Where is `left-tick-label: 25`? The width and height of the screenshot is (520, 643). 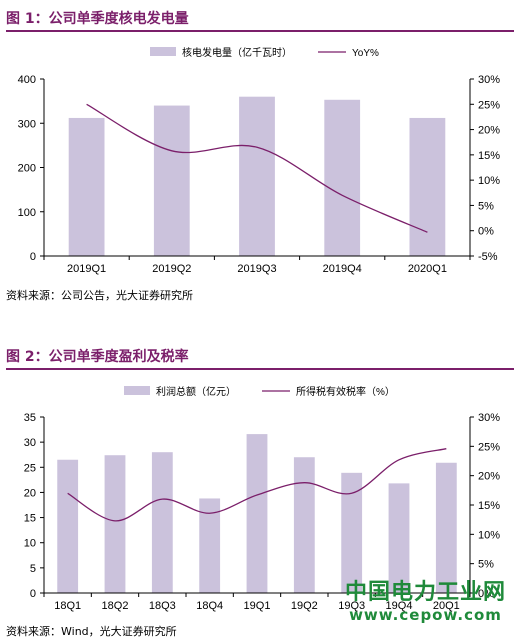 left-tick-label: 25 is located at coordinates (30, 468).